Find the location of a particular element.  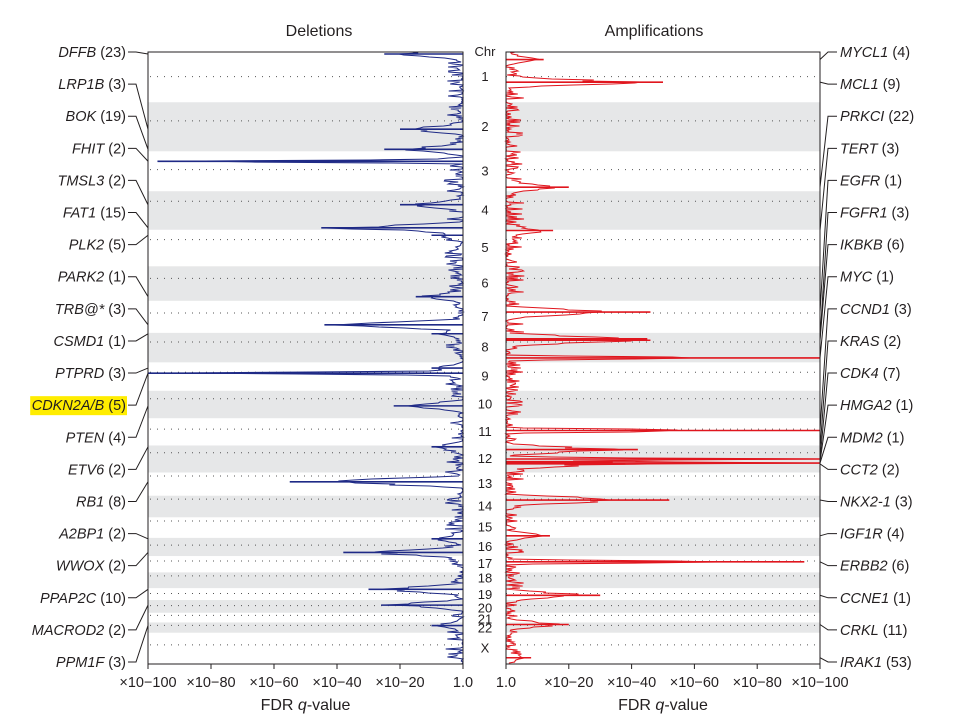

gene-label-text: ERBB2 (6) is located at coordinates (874, 567).